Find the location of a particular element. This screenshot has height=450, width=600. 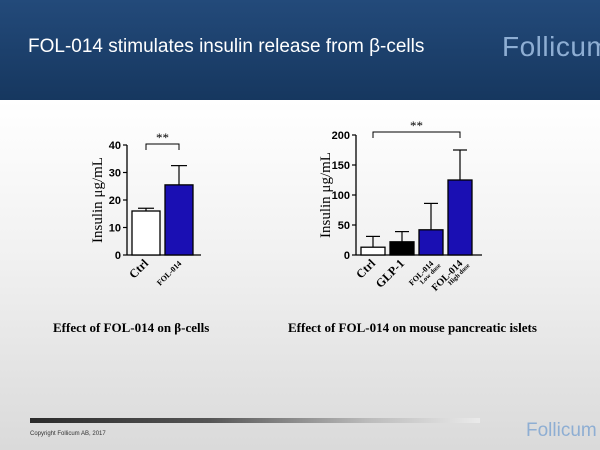

footer-logo: Follicum is located at coordinates (560, 432).